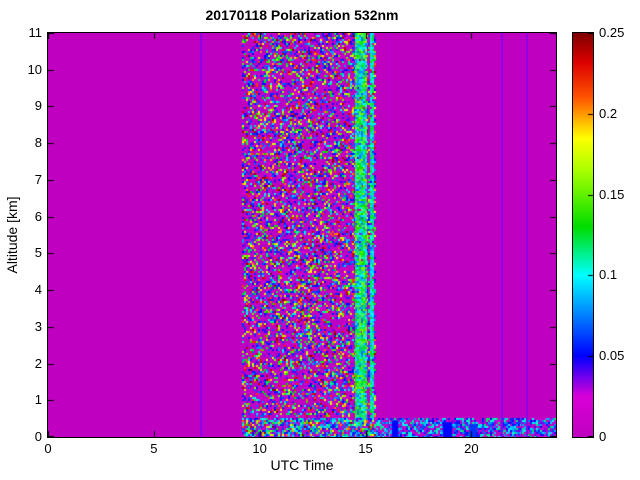 The height and width of the screenshot is (480, 640). Describe the element at coordinates (38, 253) in the screenshot. I see `y-tick-label: 5` at that location.